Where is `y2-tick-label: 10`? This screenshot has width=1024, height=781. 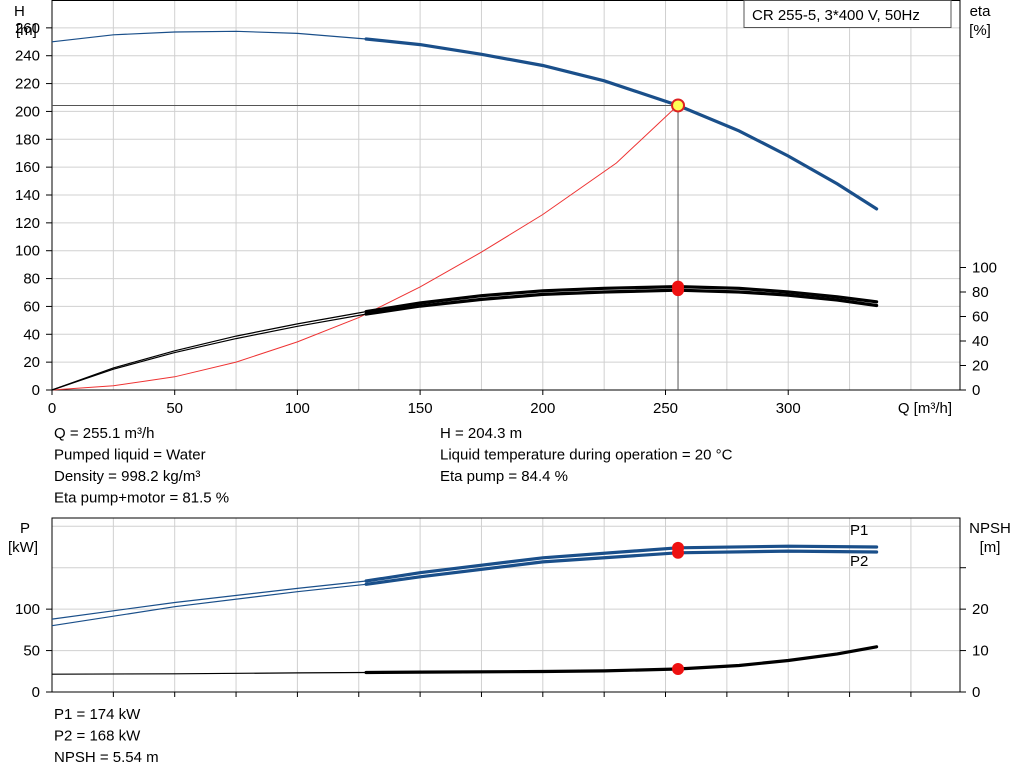 y2-tick-label: 10 is located at coordinates (980, 651).